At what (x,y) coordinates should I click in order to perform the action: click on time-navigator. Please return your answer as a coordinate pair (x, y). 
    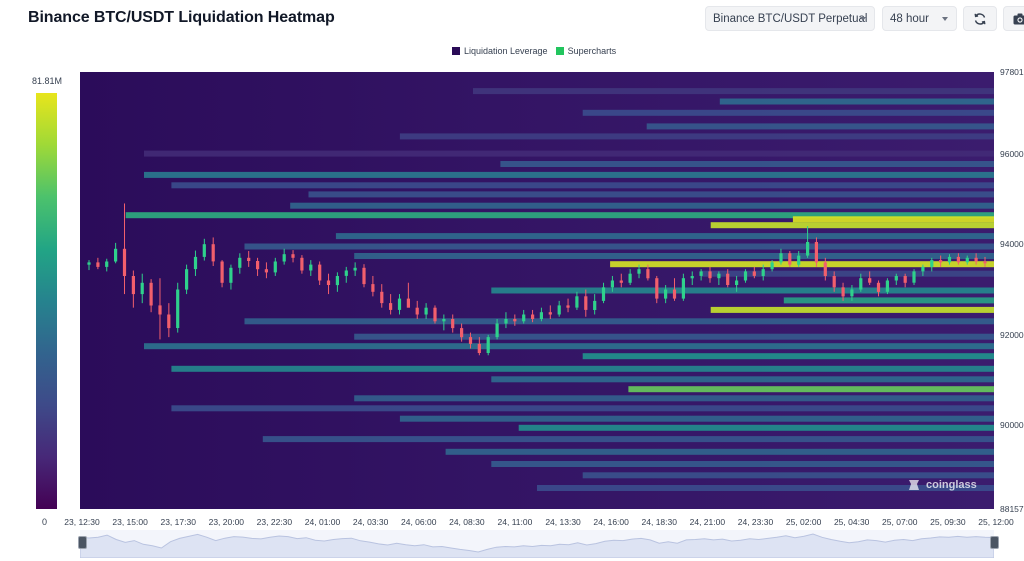
    Looking at the image, I should click on (537, 544).